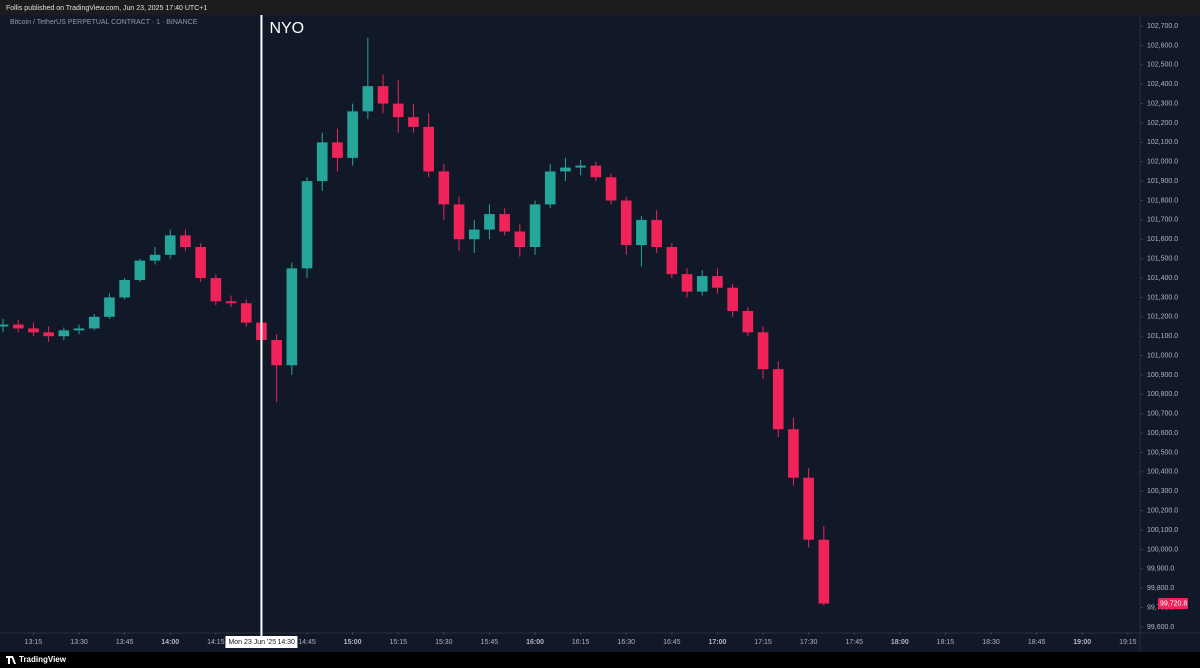  What do you see at coordinates (672, 642) in the screenshot?
I see `x-tick-label: 16:45` at bounding box center [672, 642].